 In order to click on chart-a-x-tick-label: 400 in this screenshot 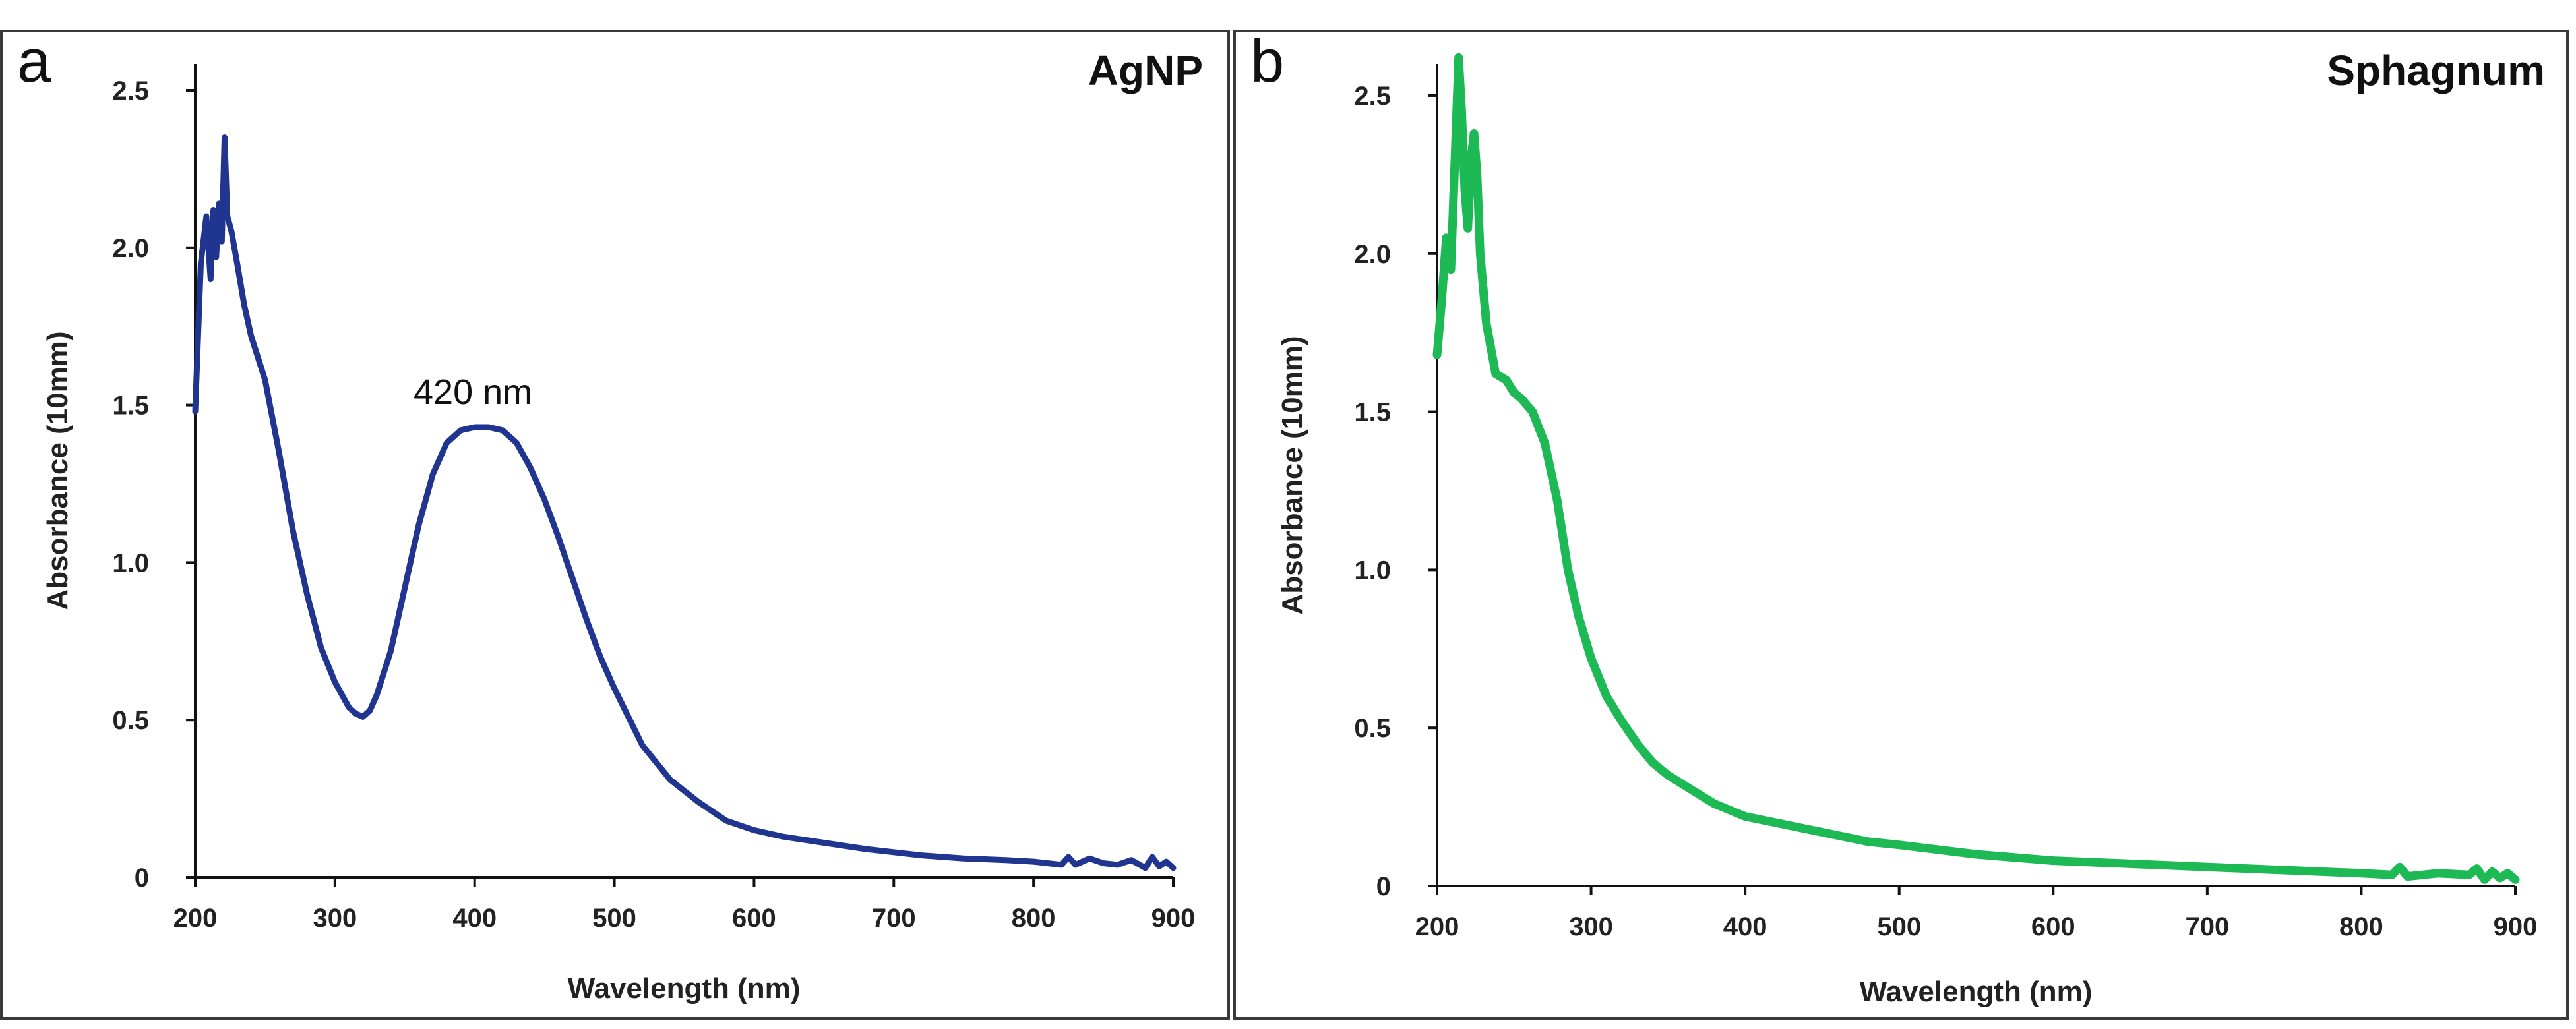, I will do `click(474, 918)`.